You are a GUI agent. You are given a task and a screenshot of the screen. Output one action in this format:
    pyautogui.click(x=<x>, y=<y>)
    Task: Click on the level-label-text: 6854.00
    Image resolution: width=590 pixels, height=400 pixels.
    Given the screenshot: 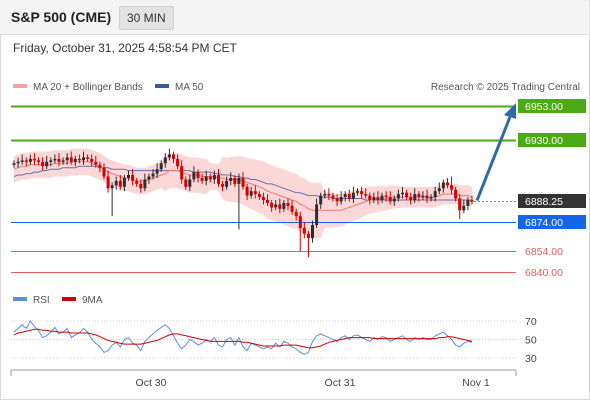 What is the action you would take?
    pyautogui.click(x=544, y=252)
    